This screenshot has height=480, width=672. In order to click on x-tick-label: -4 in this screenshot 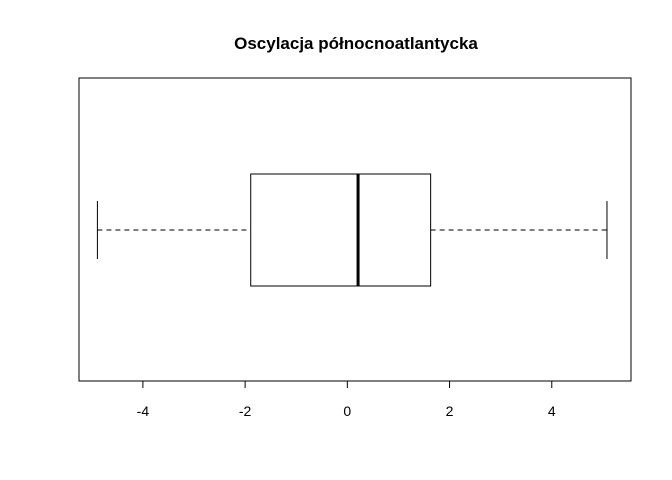, I will do `click(143, 411)`.